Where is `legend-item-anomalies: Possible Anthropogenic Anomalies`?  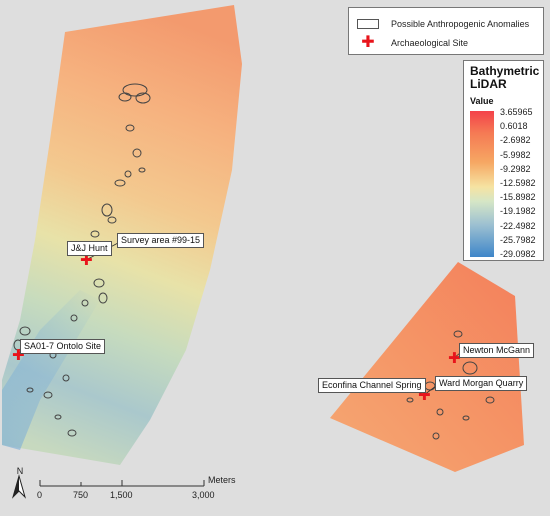 legend-item-anomalies: Possible Anthropogenic Anomalies is located at coordinates (443, 24).